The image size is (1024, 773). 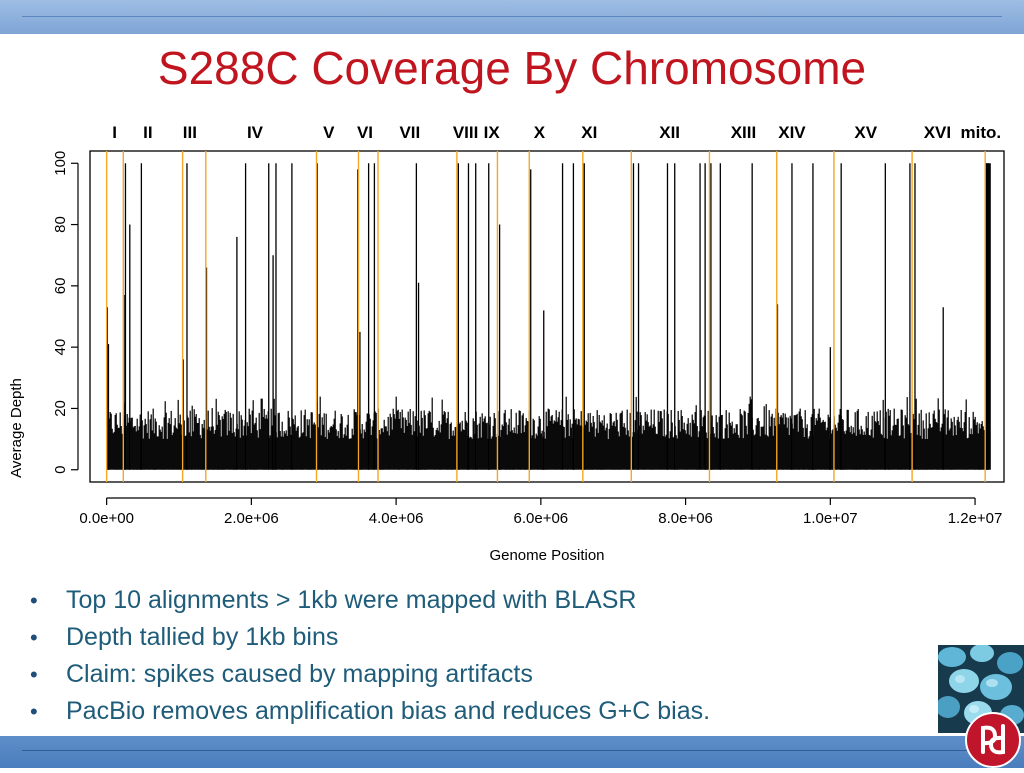 I want to click on chromosome-label: V, so click(x=329, y=132).